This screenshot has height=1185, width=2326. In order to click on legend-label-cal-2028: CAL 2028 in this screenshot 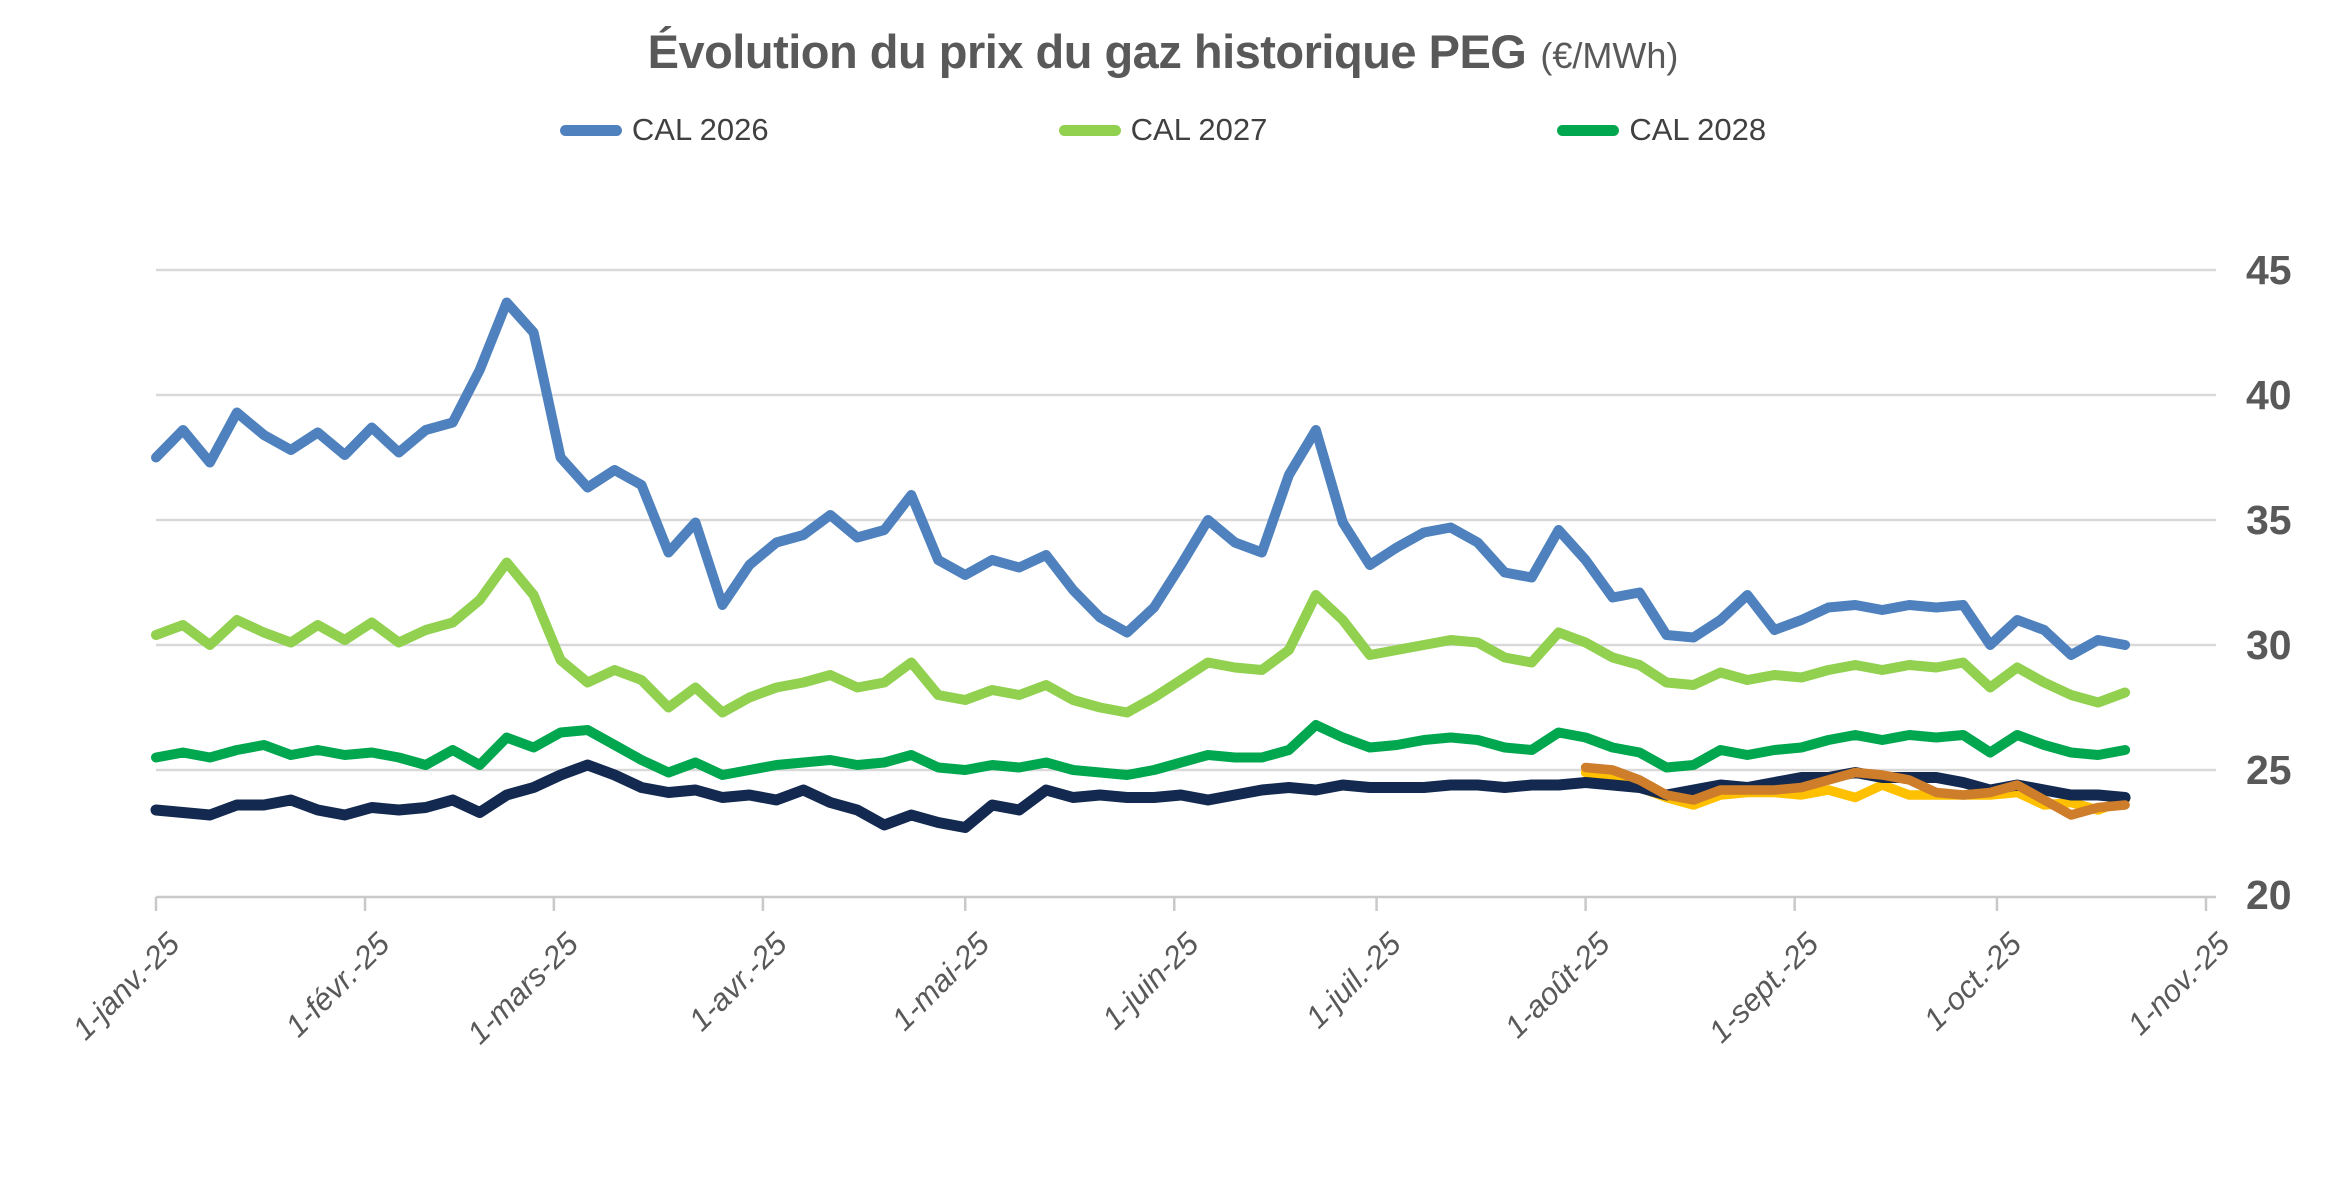, I will do `click(1698, 129)`.